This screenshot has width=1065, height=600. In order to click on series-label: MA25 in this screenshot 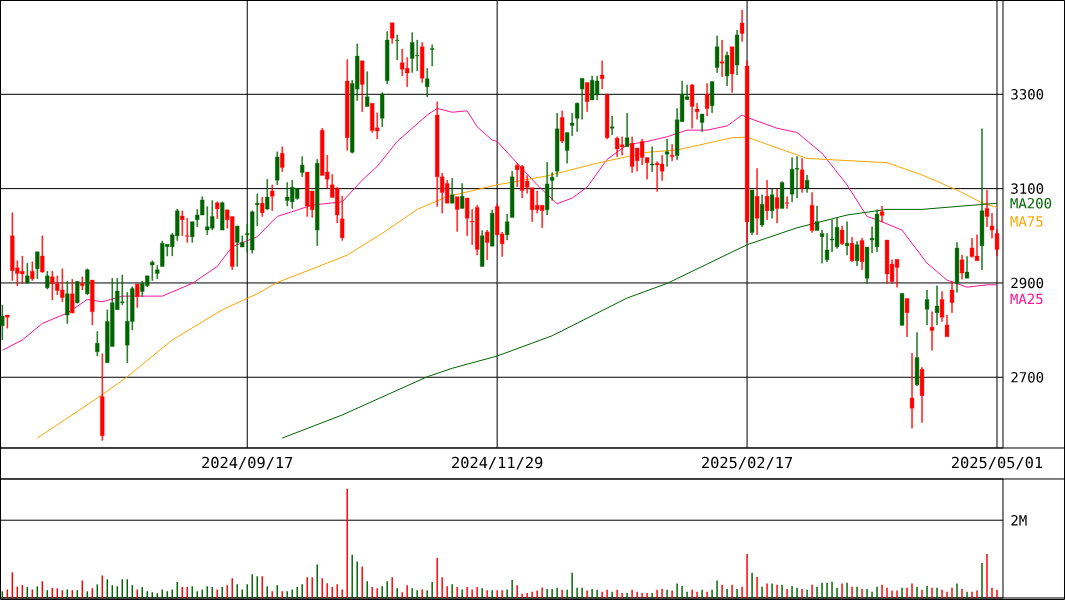, I will do `click(1026, 299)`.